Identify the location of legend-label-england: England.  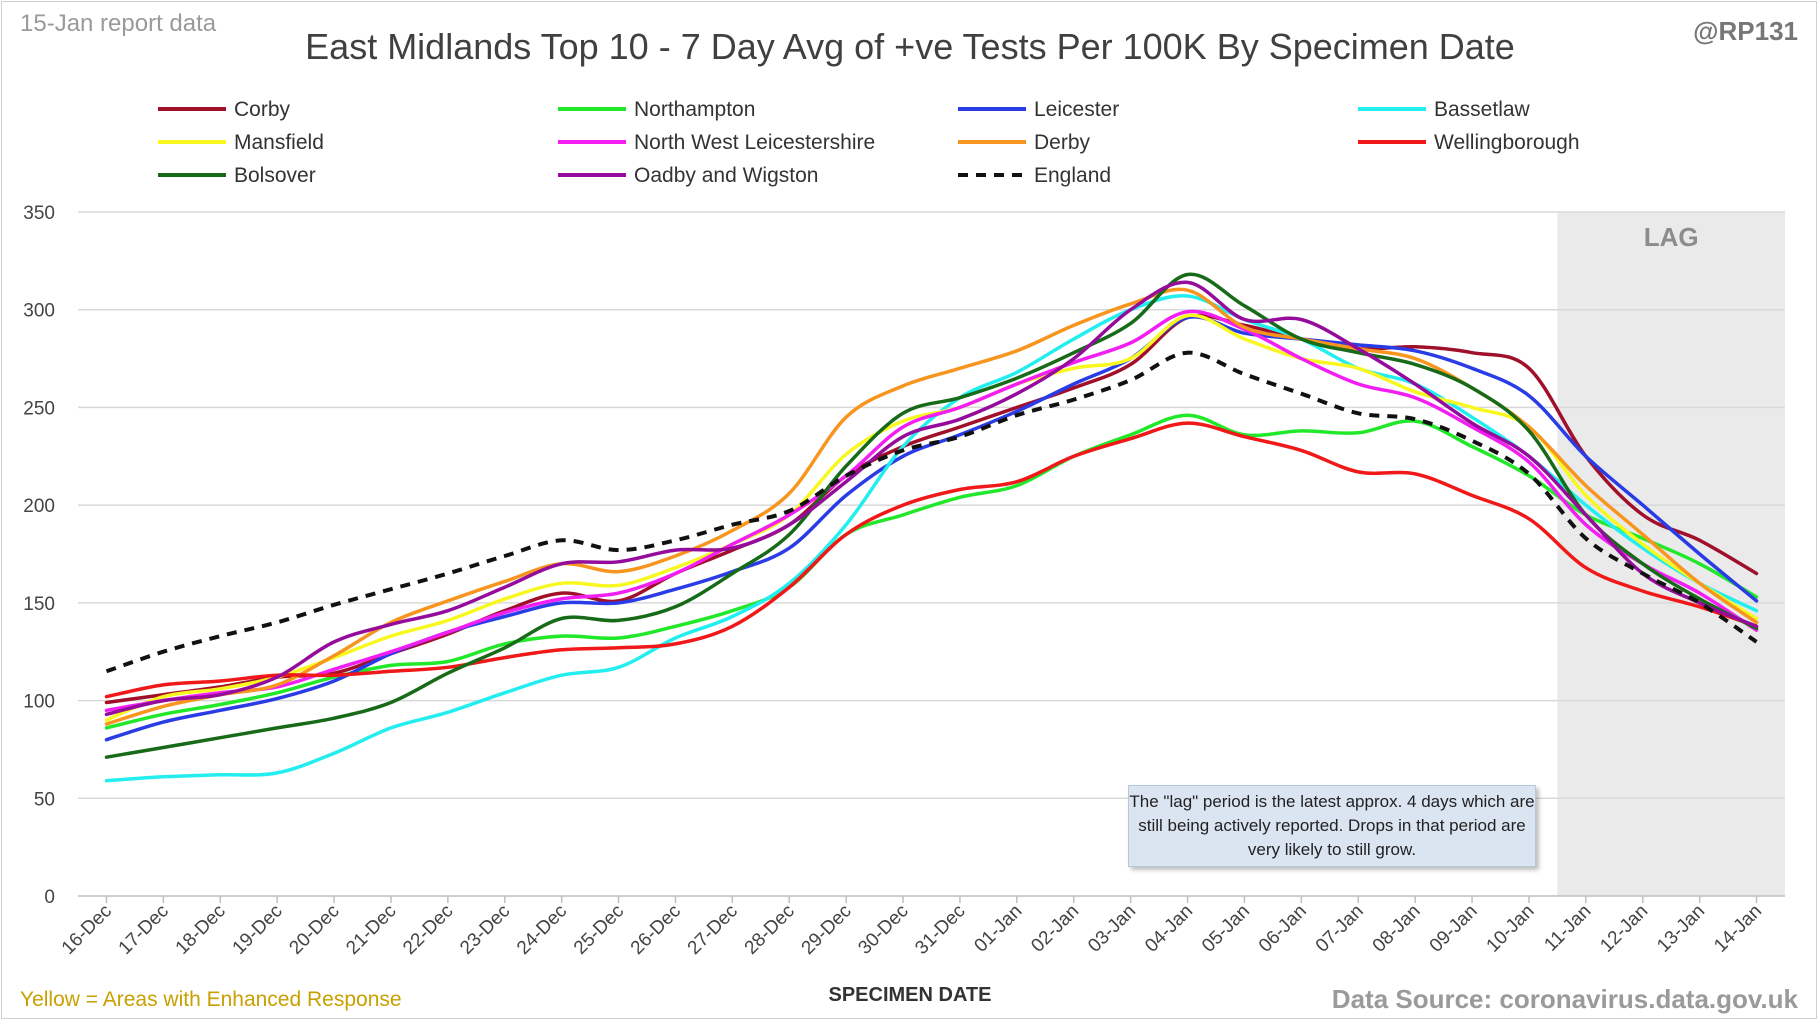
(1072, 175).